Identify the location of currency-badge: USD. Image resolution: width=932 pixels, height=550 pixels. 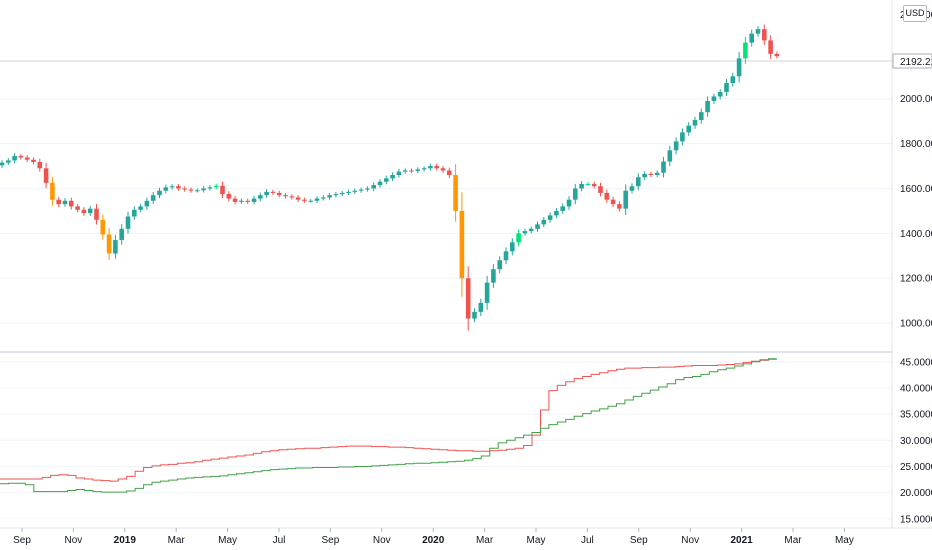
(915, 13).